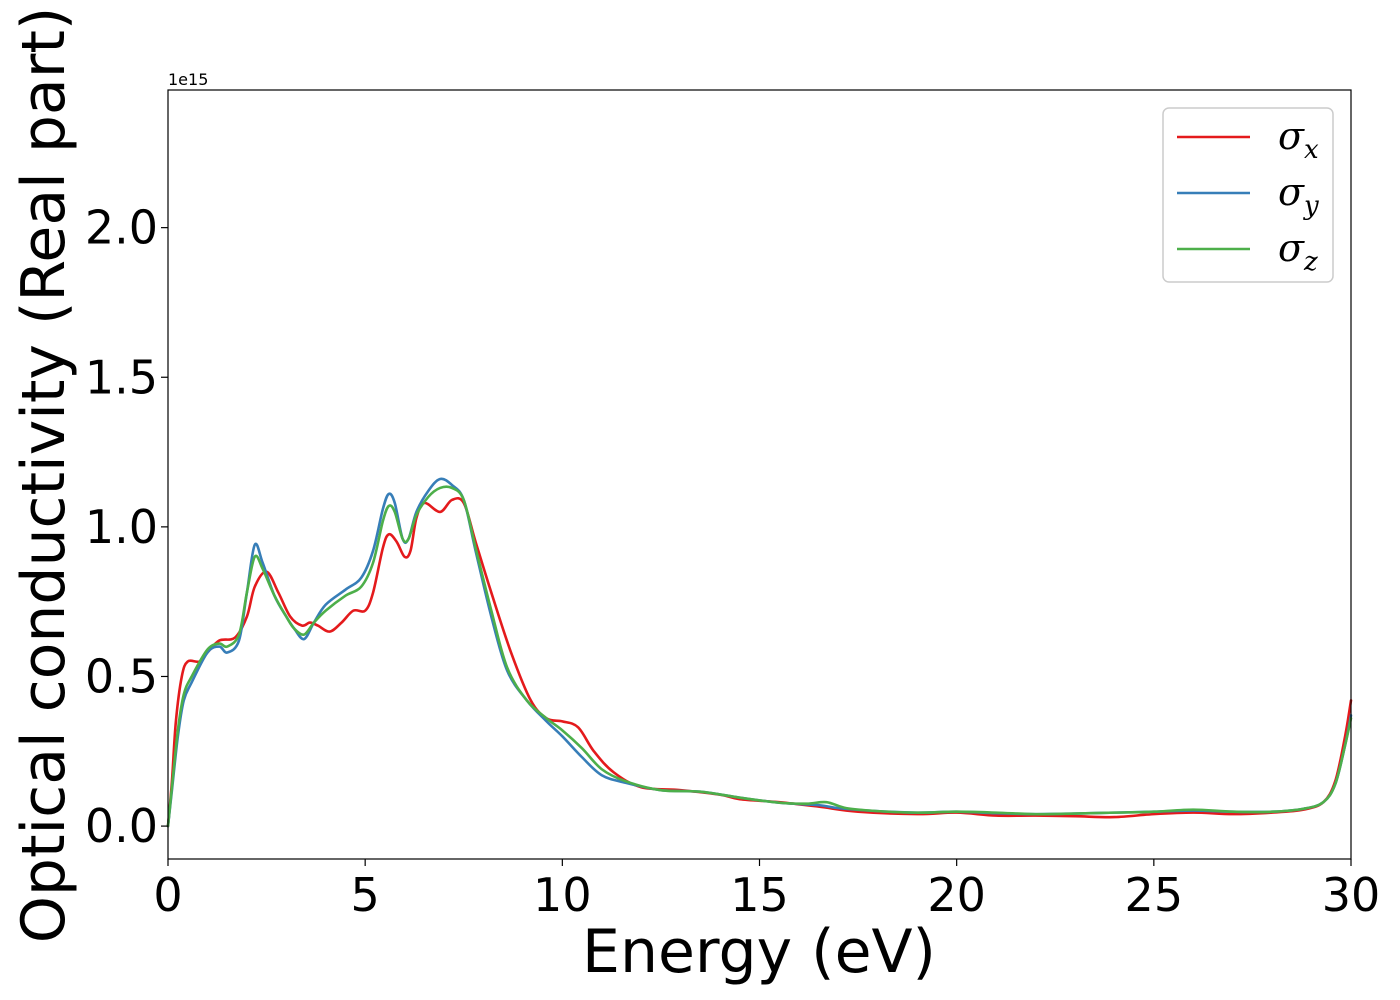  What do you see at coordinates (562, 895) in the screenshot?
I see `x-tick-label: 10` at bounding box center [562, 895].